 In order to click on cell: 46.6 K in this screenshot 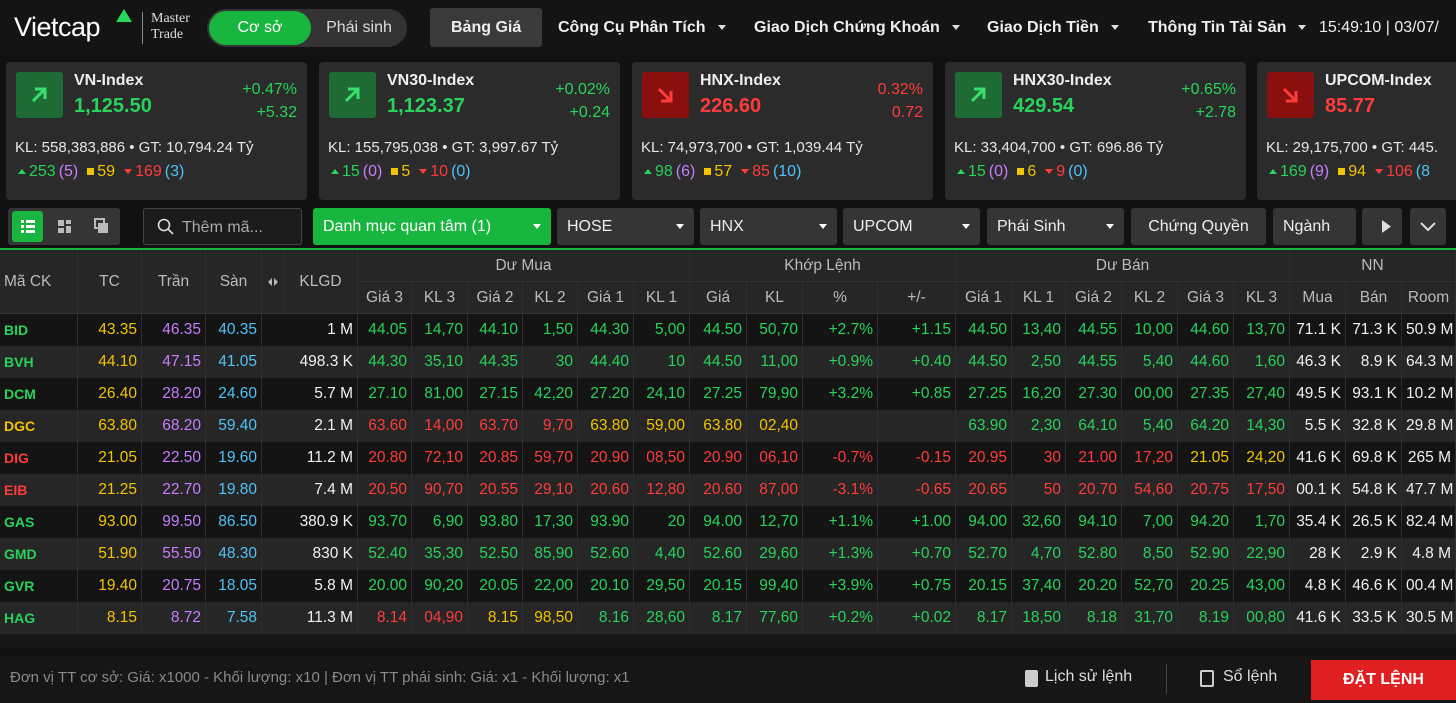, I will do `click(1374, 586)`.